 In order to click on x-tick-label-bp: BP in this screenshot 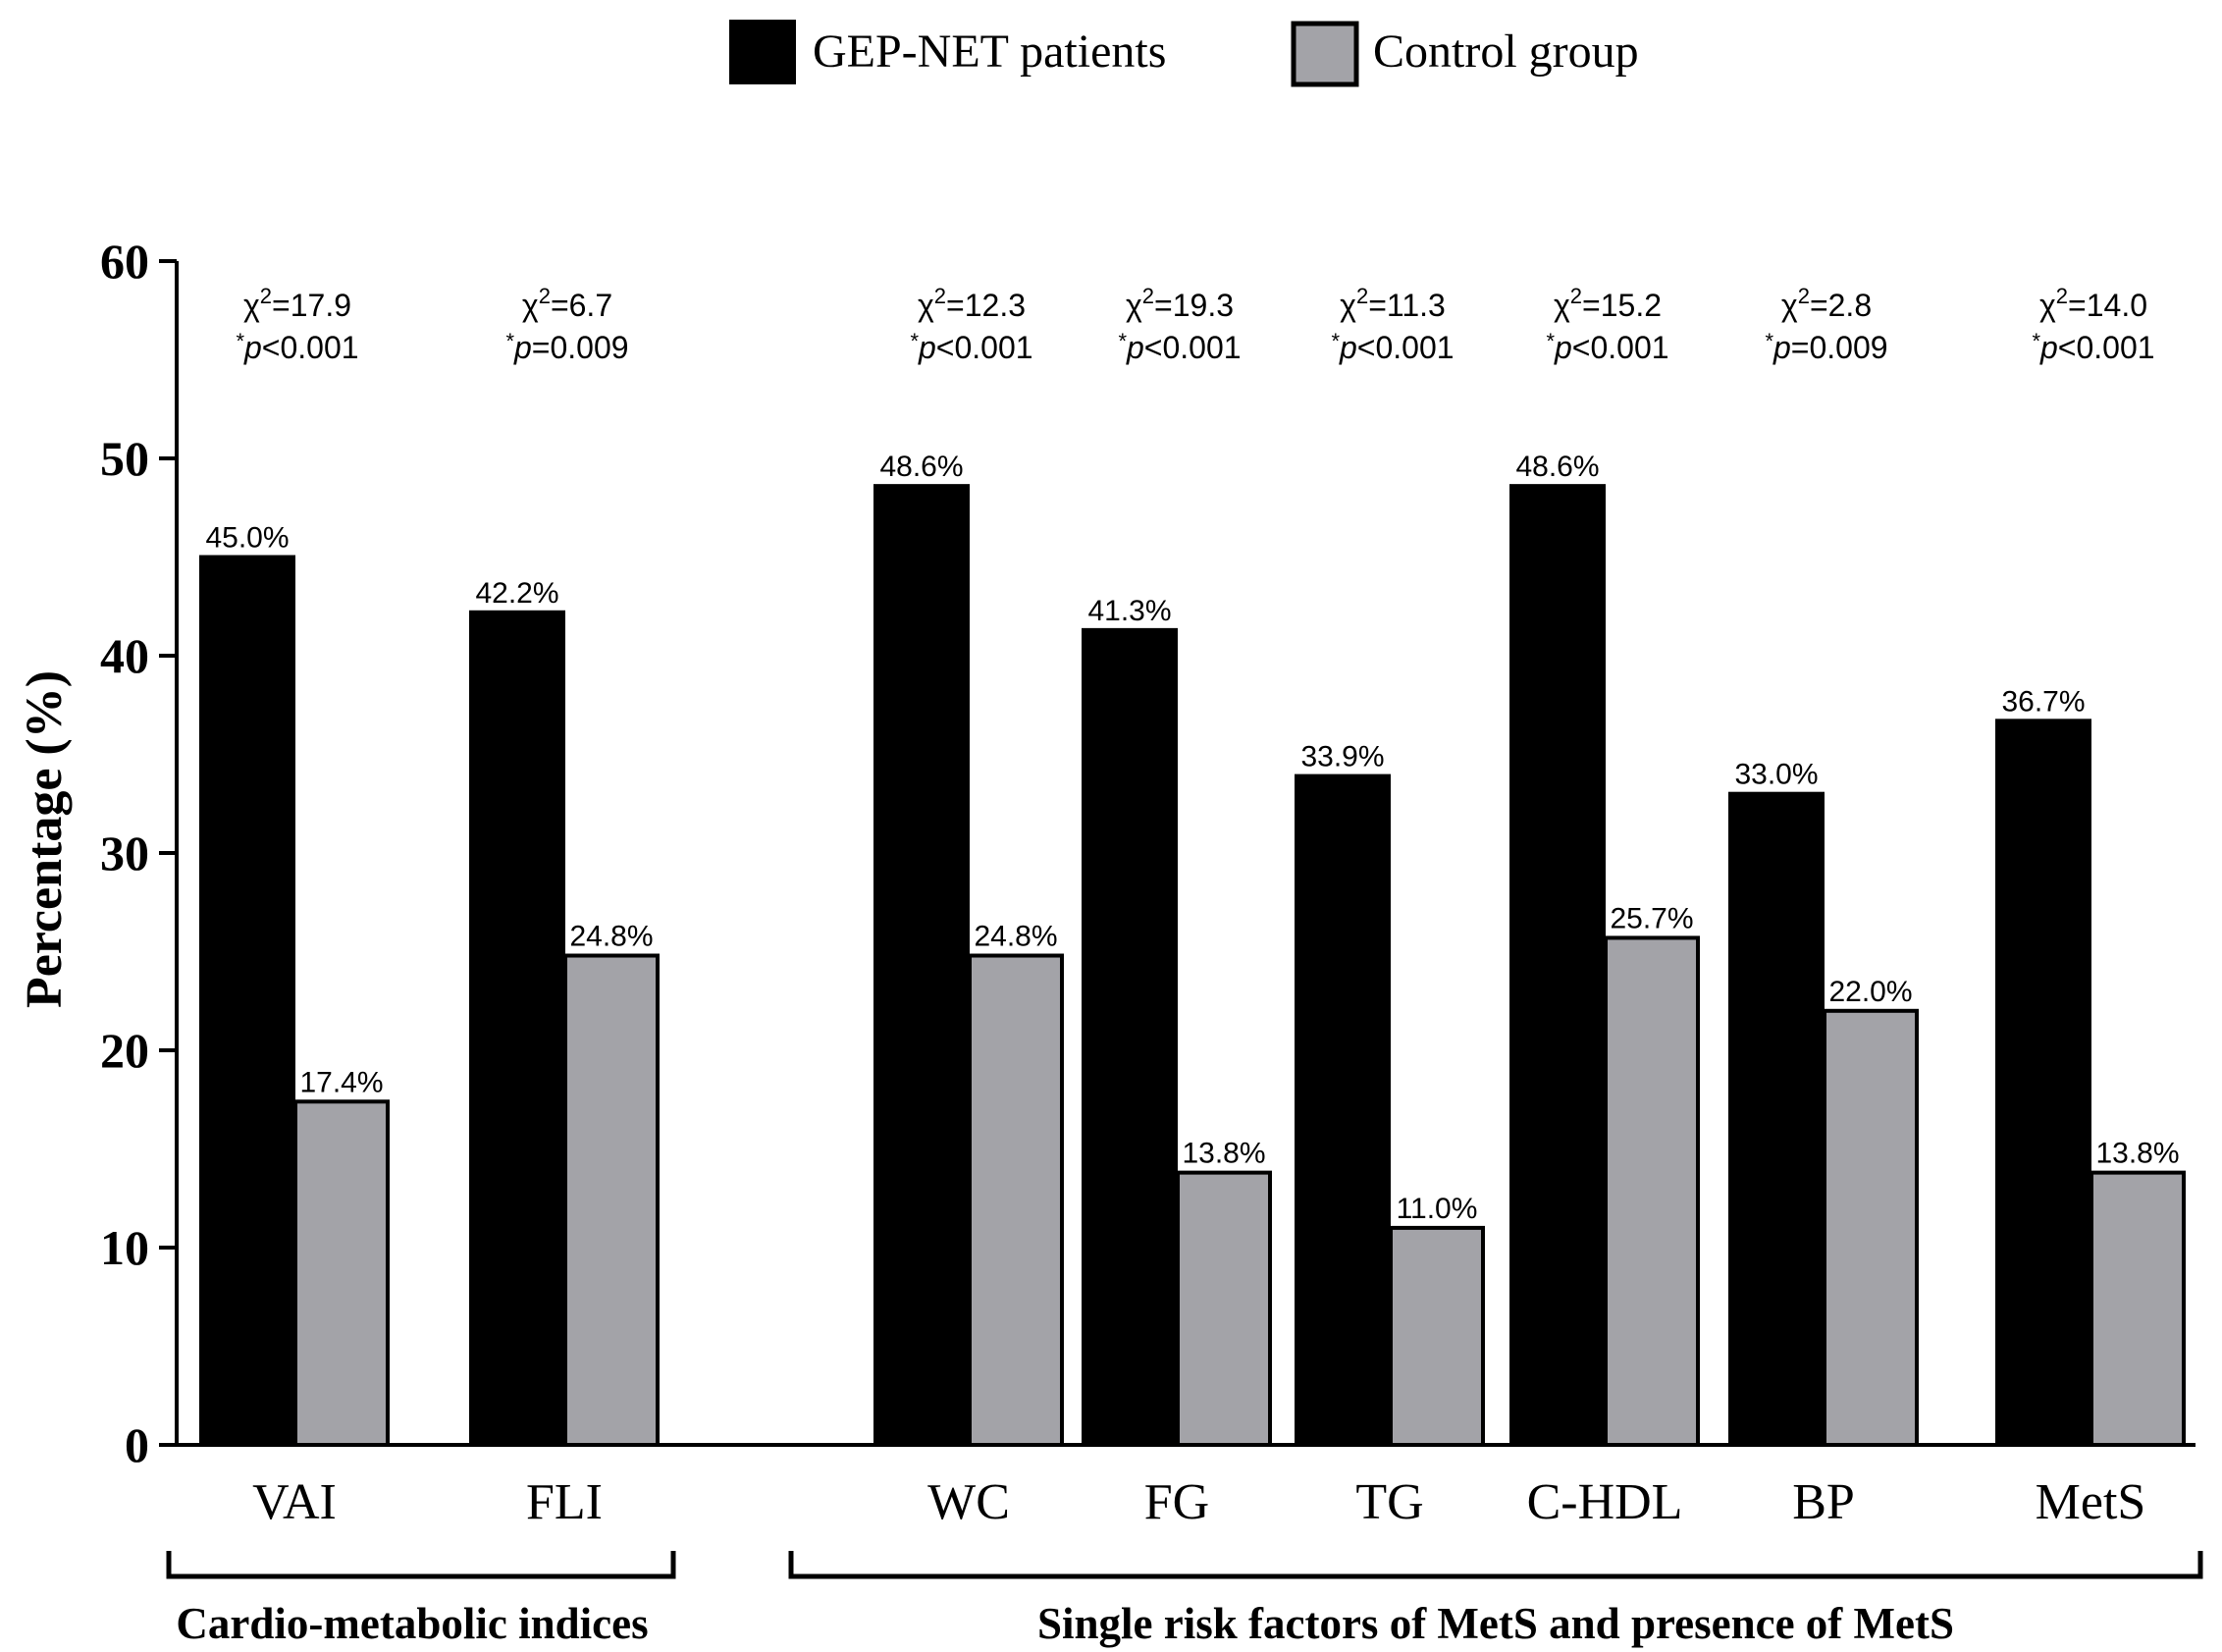, I will do `click(1823, 1502)`.